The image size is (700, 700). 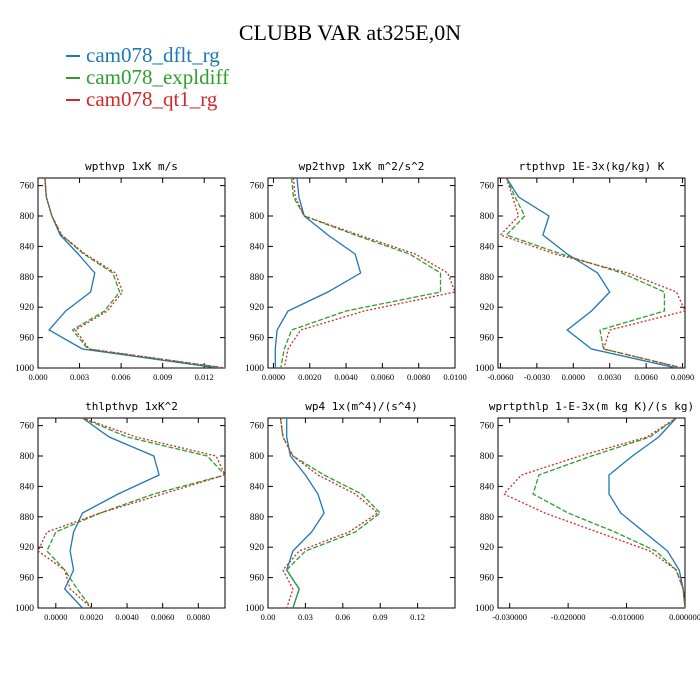 I want to click on x-tick-label: -0.010000, so click(x=626, y=617).